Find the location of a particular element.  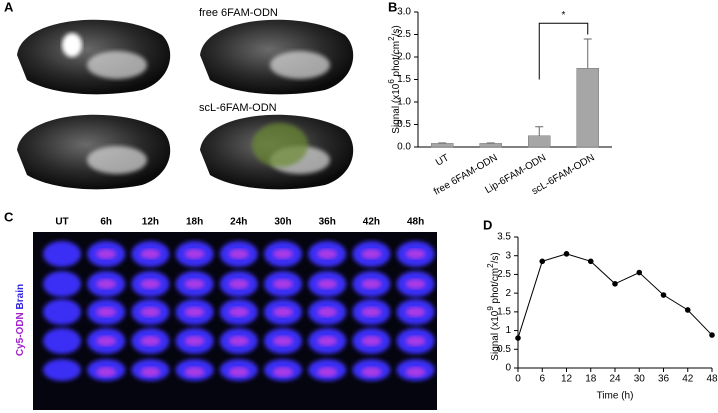

y-tick-label: 0 is located at coordinates (508, 368).